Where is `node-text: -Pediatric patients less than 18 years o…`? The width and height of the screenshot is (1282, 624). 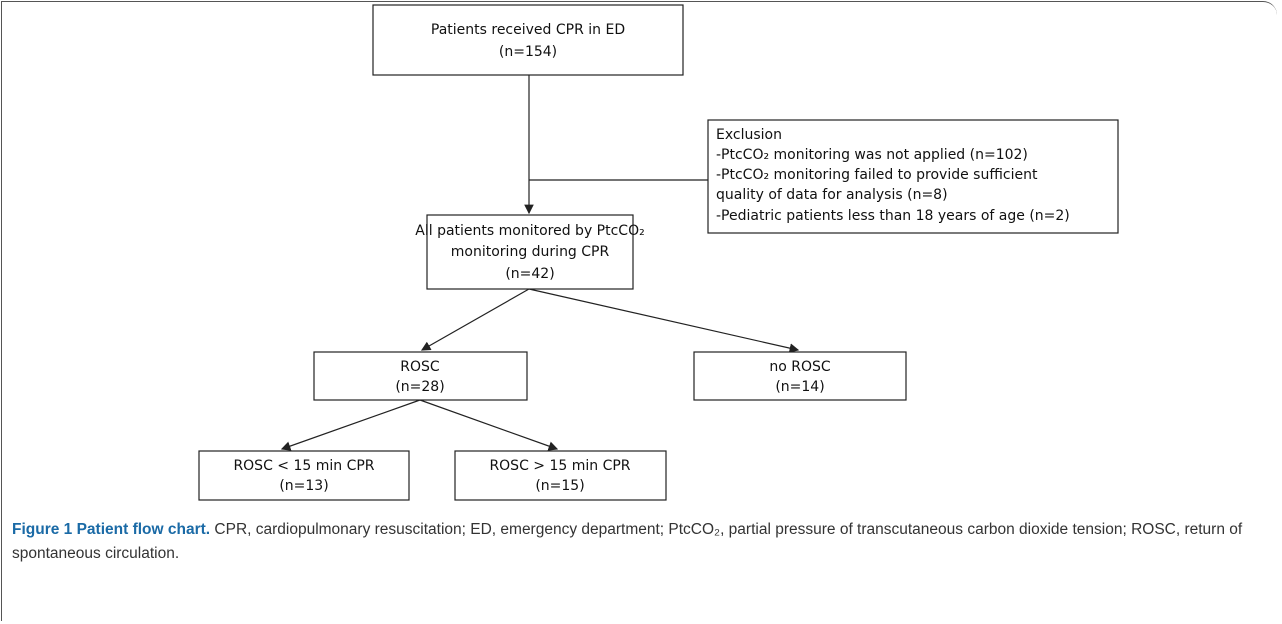
node-text: -Pediatric patients less than 18 years o… is located at coordinates (893, 216).